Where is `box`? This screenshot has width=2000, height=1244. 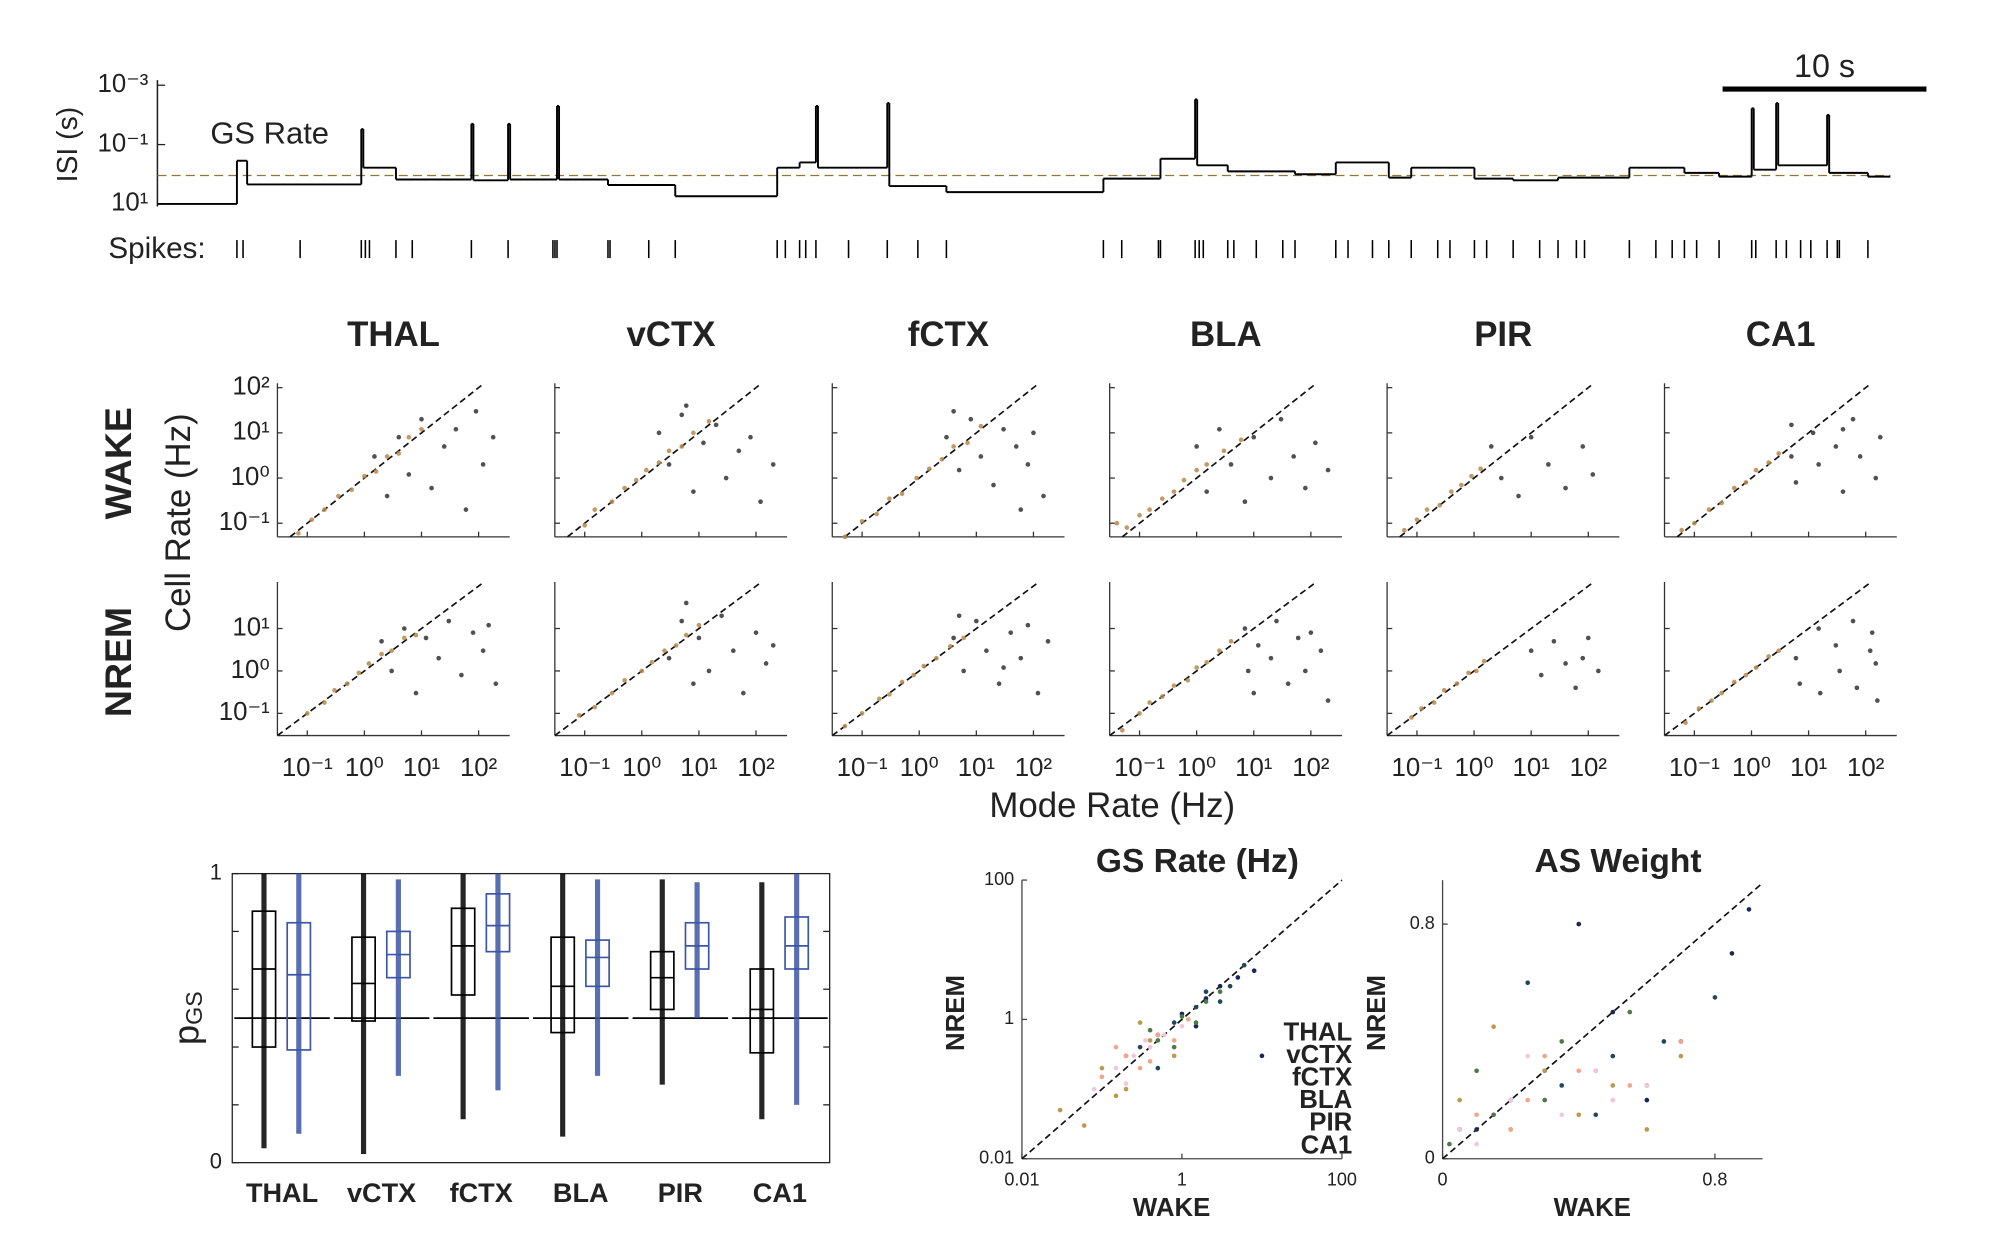 box is located at coordinates (363, 979).